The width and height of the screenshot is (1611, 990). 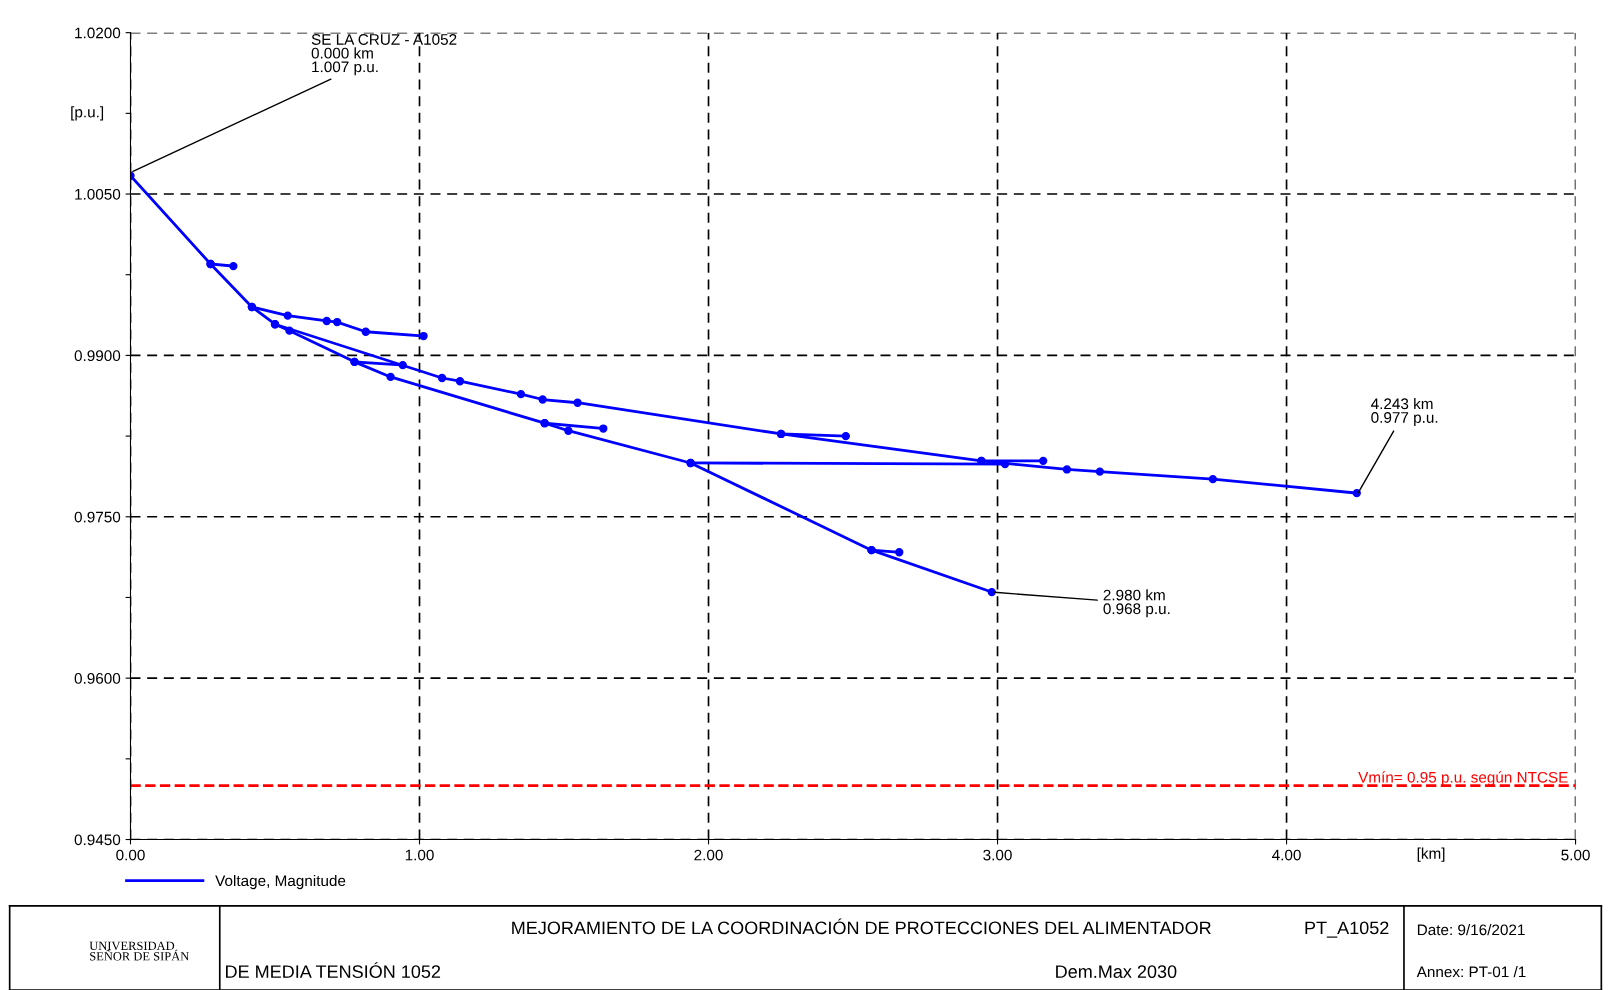 What do you see at coordinates (97, 678) in the screenshot?
I see `y-tick-label: 0.9600` at bounding box center [97, 678].